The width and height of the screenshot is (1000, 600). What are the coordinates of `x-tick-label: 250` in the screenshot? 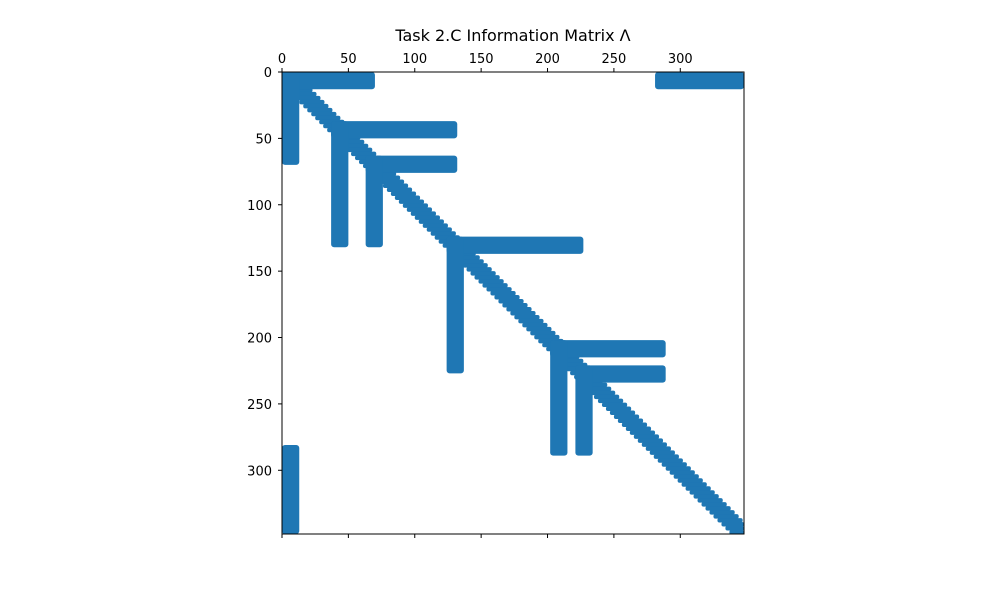 It's located at (613, 59).